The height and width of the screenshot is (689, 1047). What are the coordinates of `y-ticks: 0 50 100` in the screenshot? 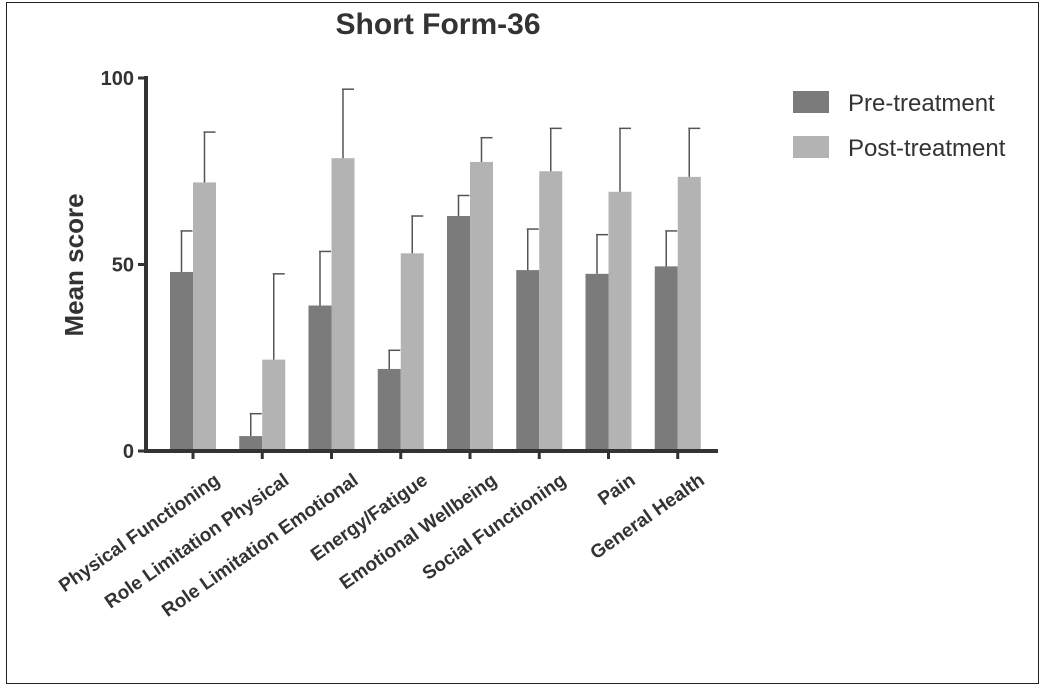 It's located at (123, 265).